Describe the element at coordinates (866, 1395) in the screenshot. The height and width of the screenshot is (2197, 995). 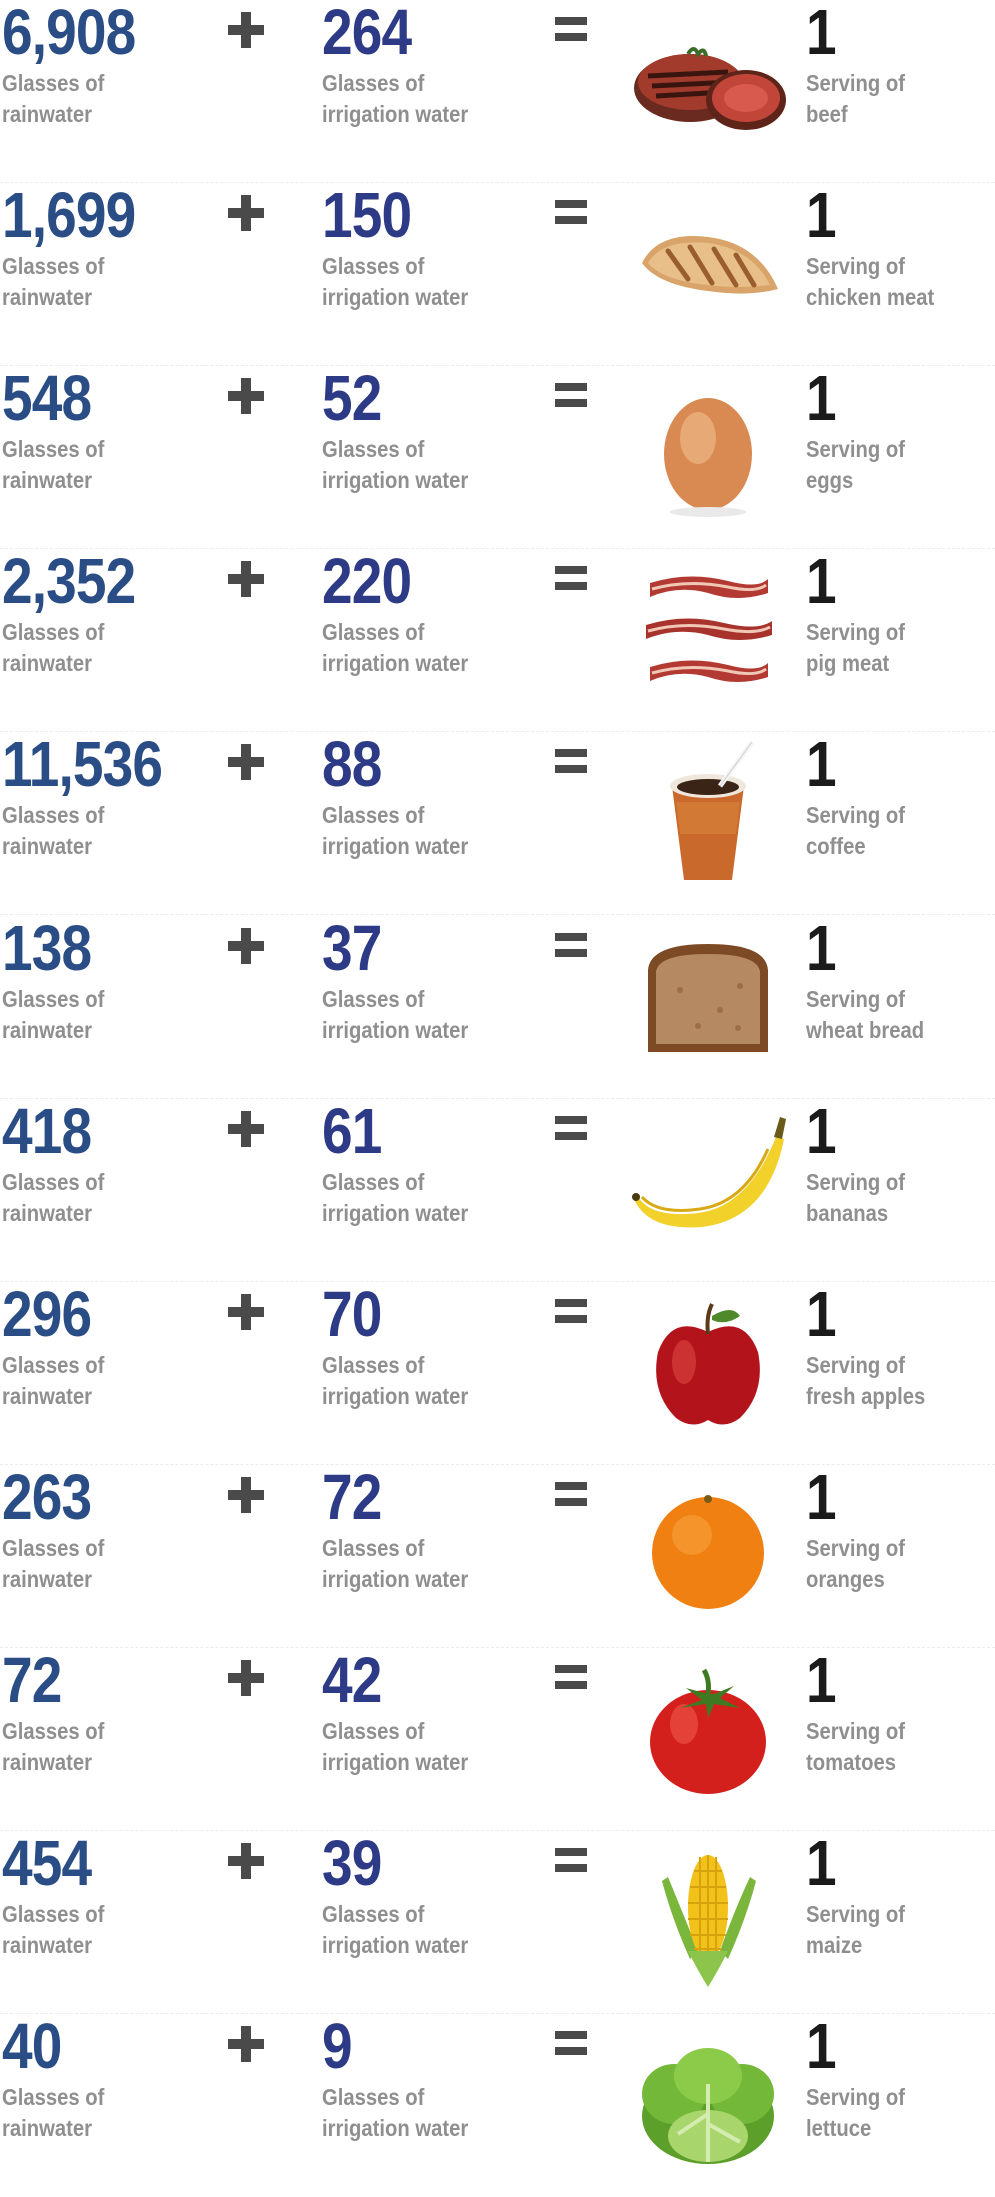
I see `serving-label-line-2: fresh apples` at that location.